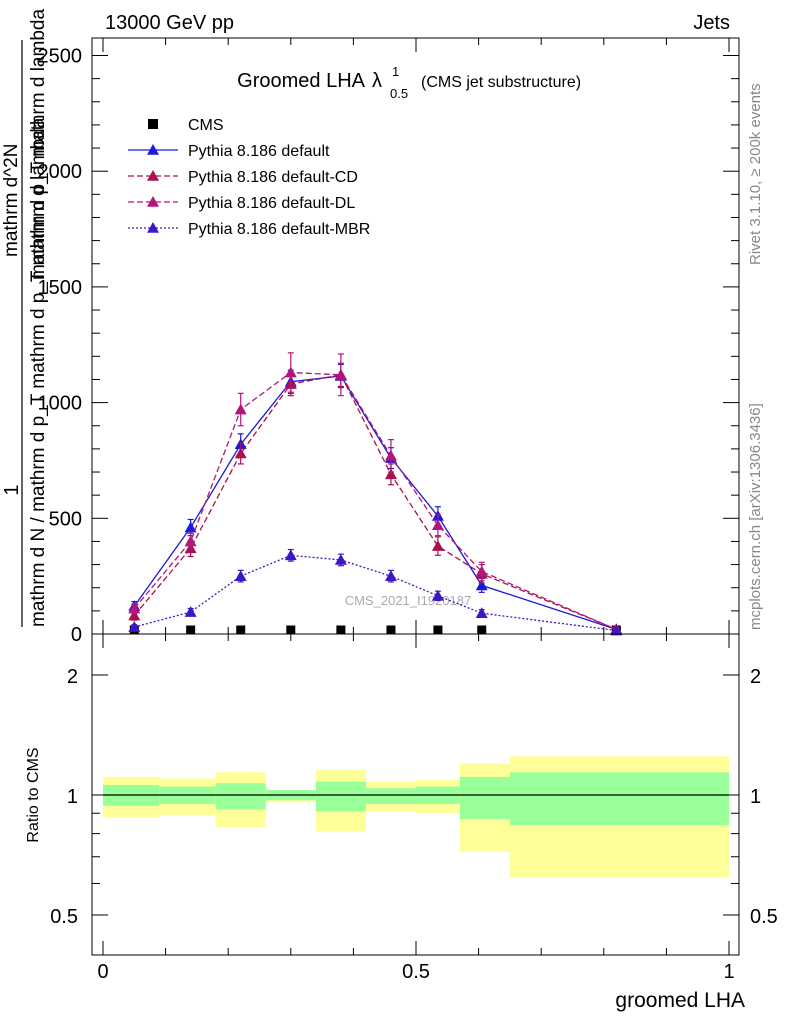 The image size is (786, 1024). What do you see at coordinates (65, 519) in the screenshot?
I see `y-tick-label: 500` at bounding box center [65, 519].